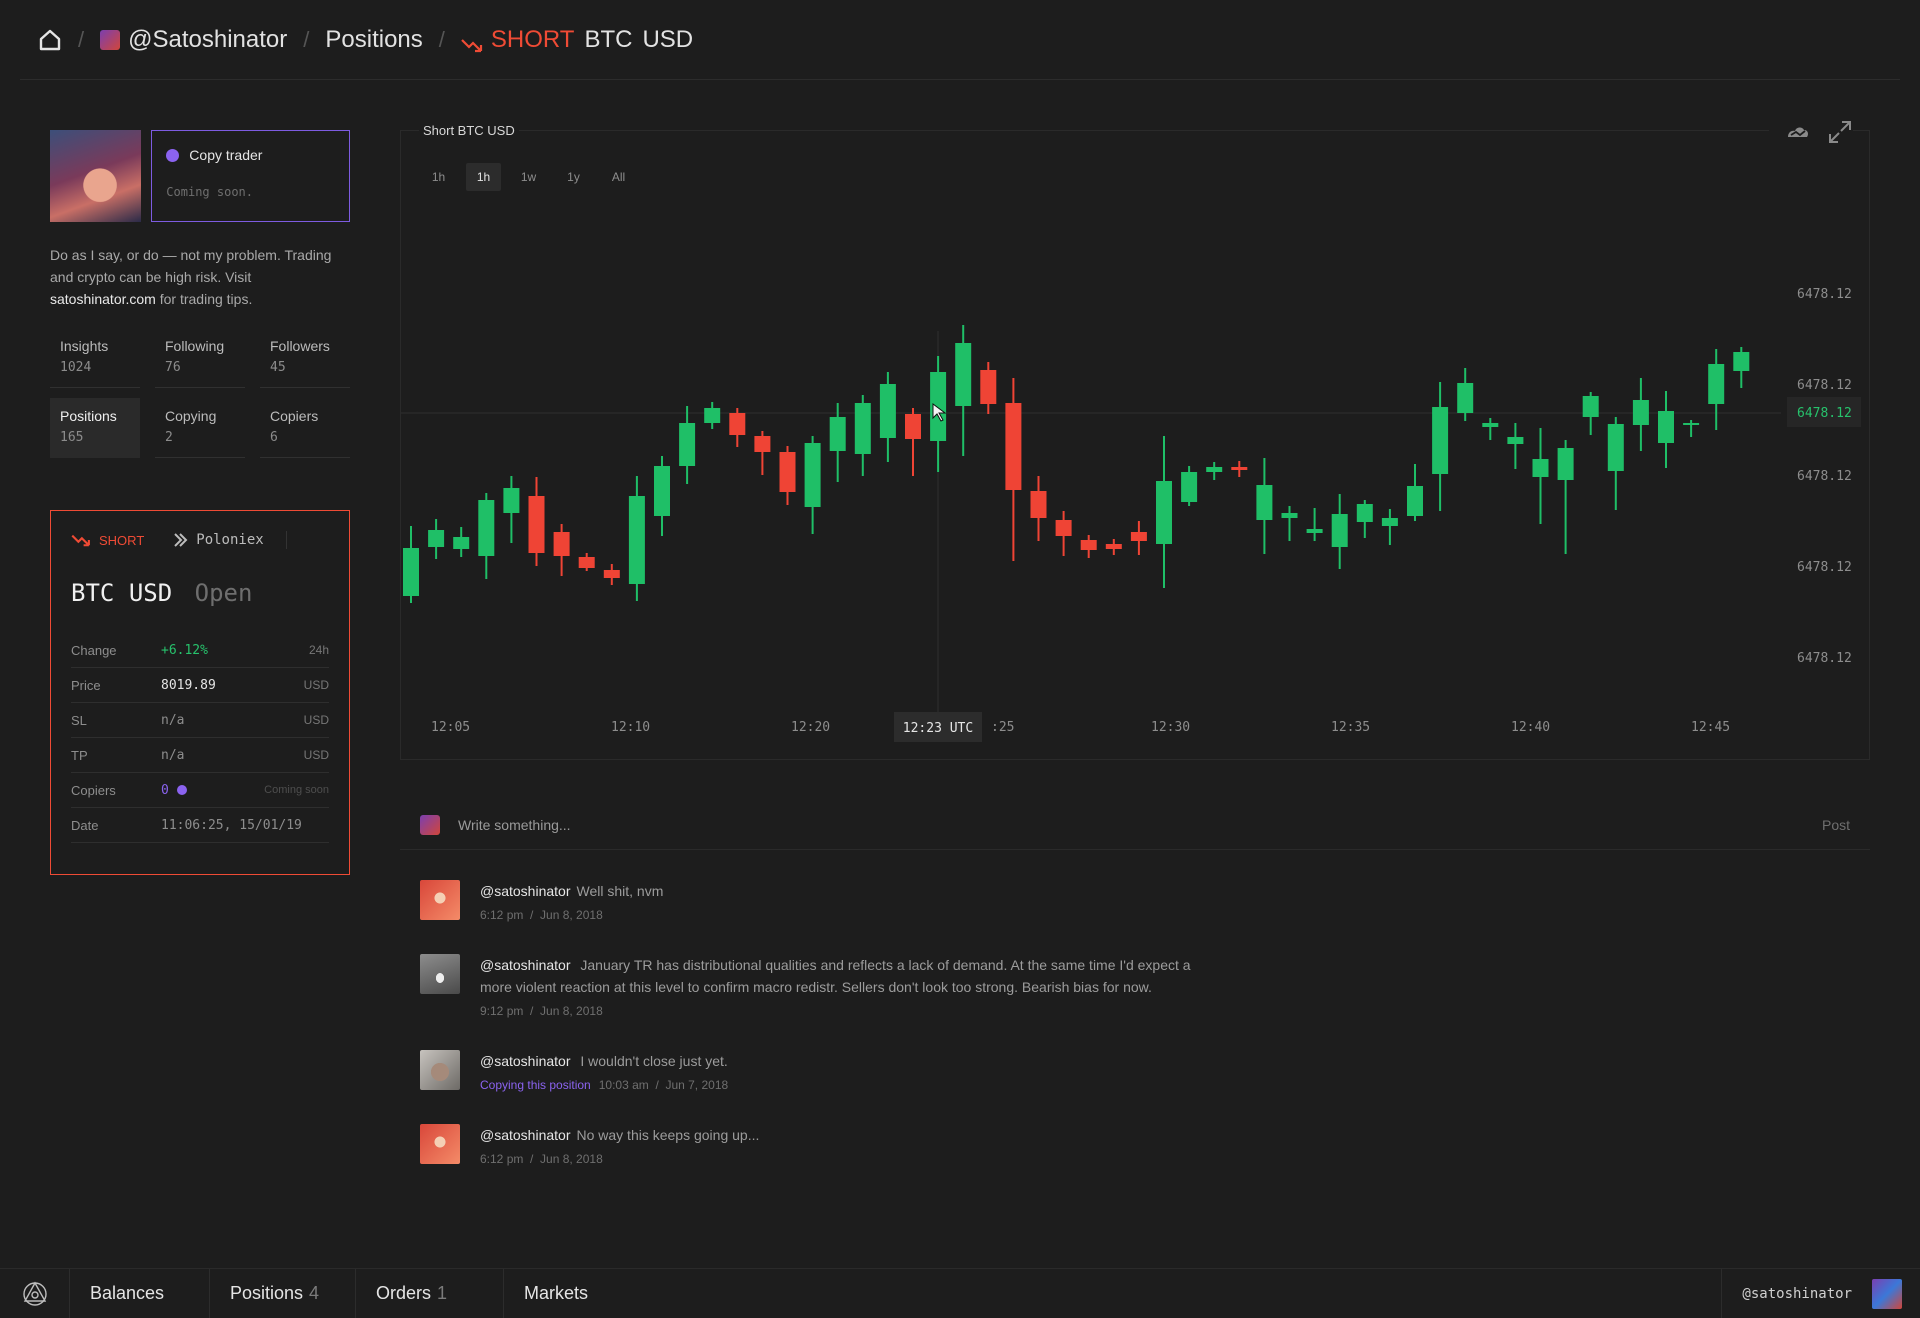  I want to click on cloud-icon, so click(1798, 132).